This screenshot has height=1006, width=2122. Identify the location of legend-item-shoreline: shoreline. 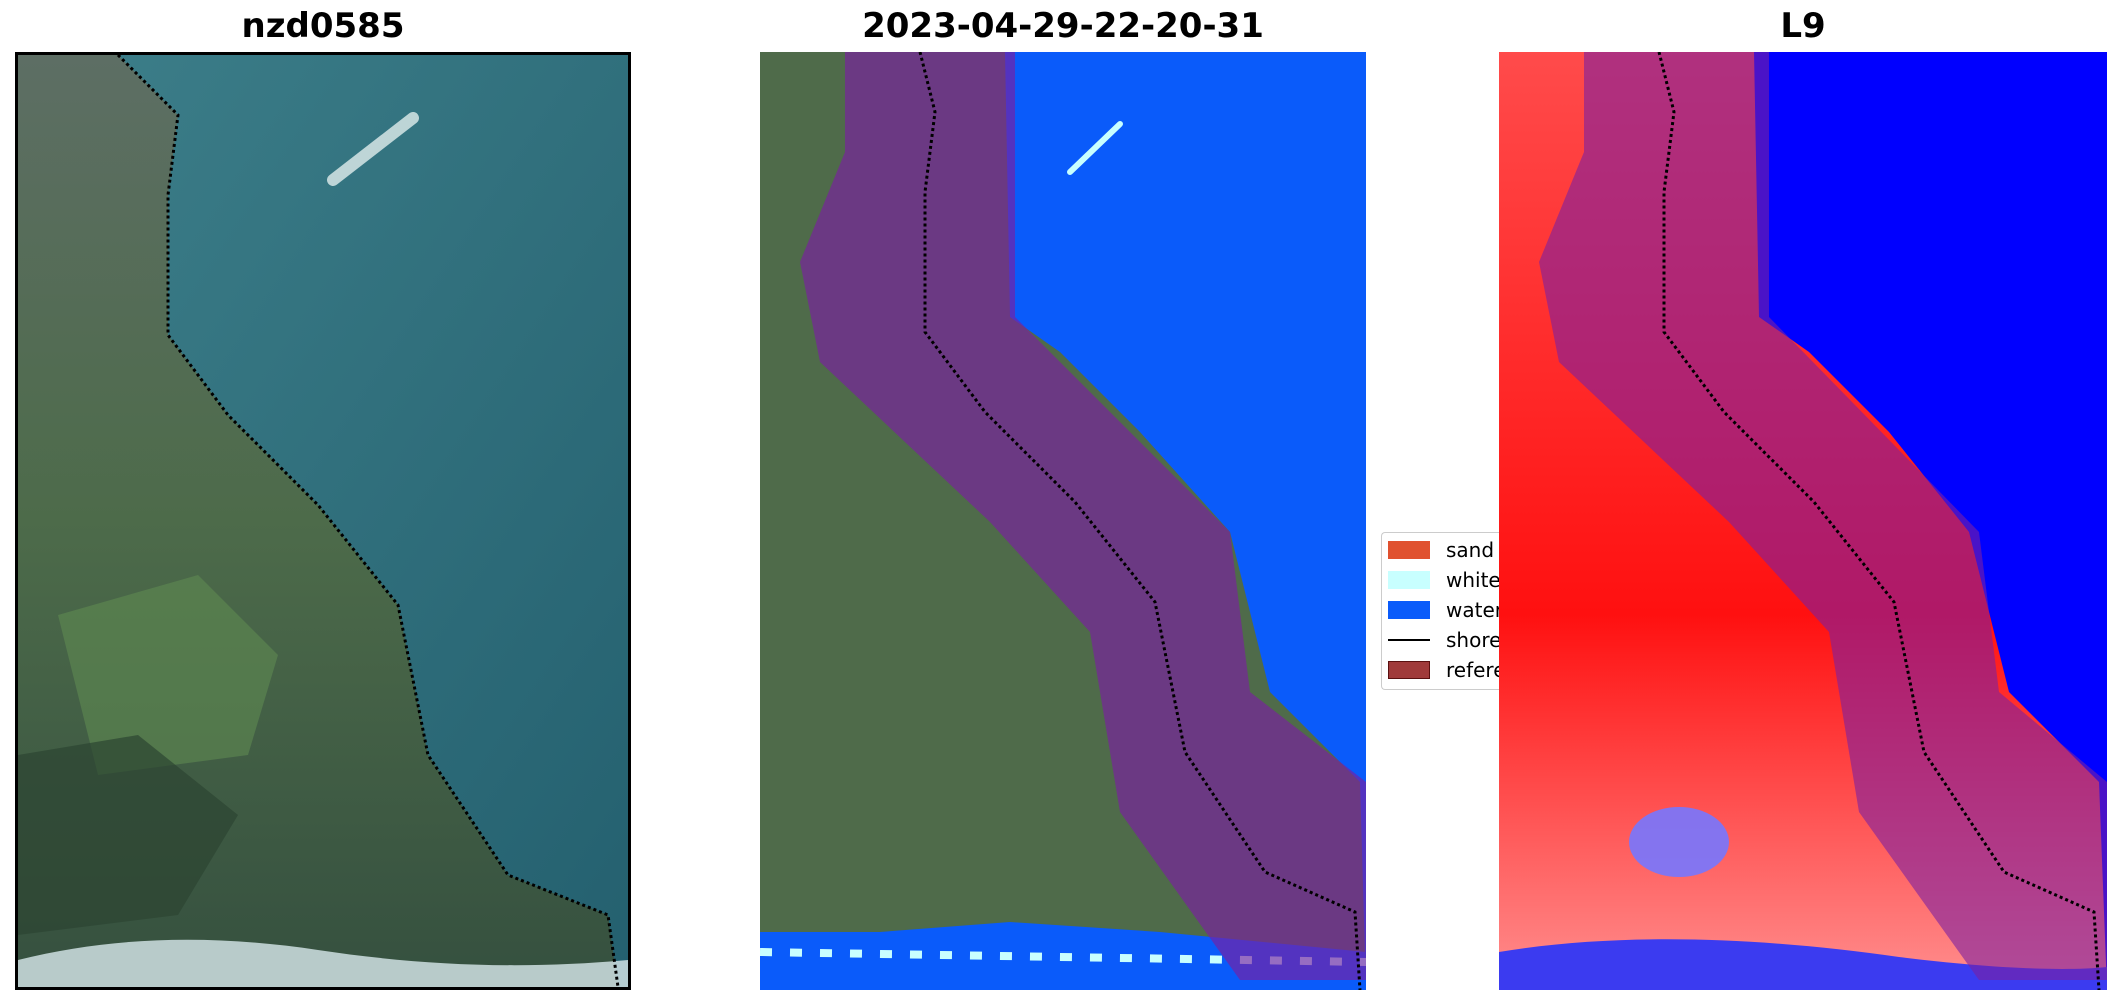
(1443, 640).